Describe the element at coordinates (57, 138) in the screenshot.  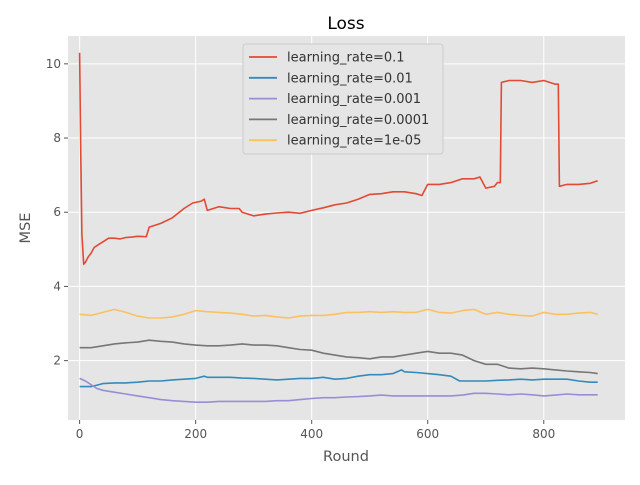
I see `y-tick-label: 8` at that location.